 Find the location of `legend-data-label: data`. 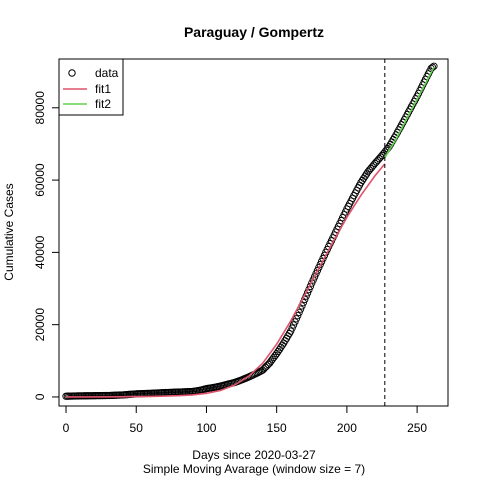

legend-data-label: data is located at coordinates (107, 73).